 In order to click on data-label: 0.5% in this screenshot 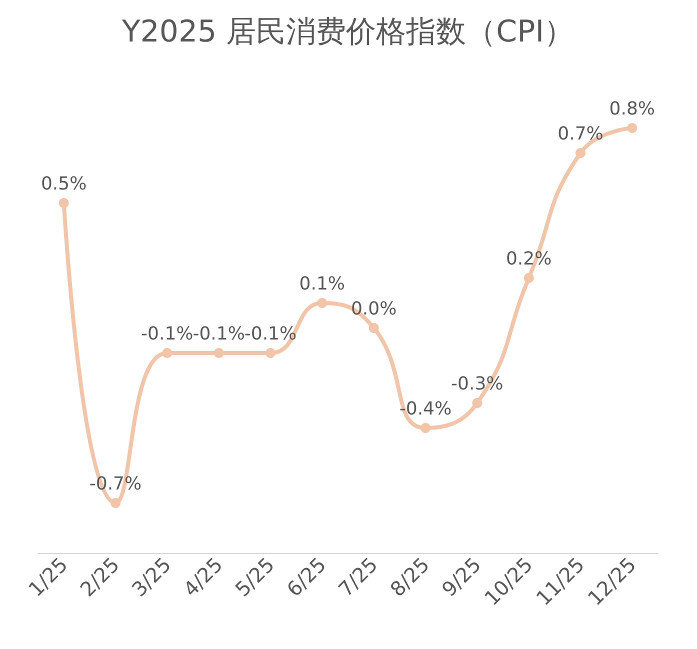, I will do `click(63, 184)`.